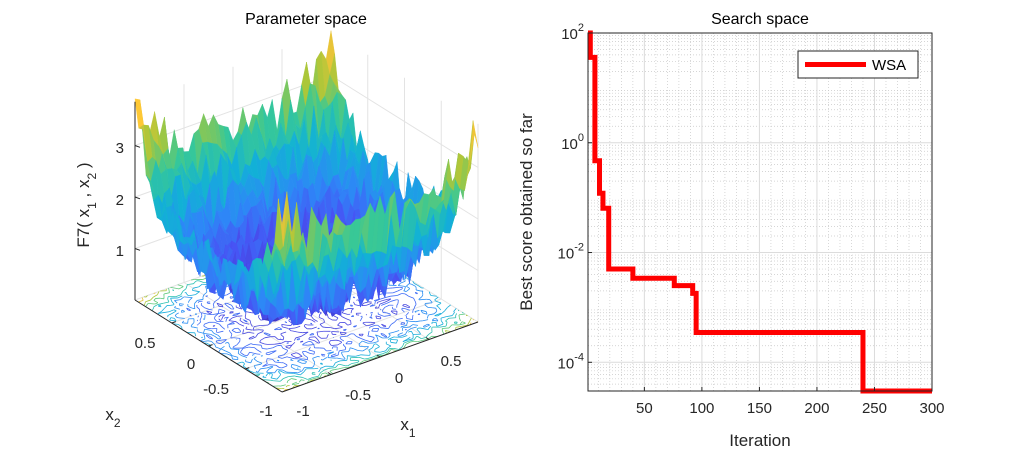 The width and height of the screenshot is (1031, 453). What do you see at coordinates (86, 204) in the screenshot?
I see `z-axis-label: F7( x1 , x2 )` at bounding box center [86, 204].